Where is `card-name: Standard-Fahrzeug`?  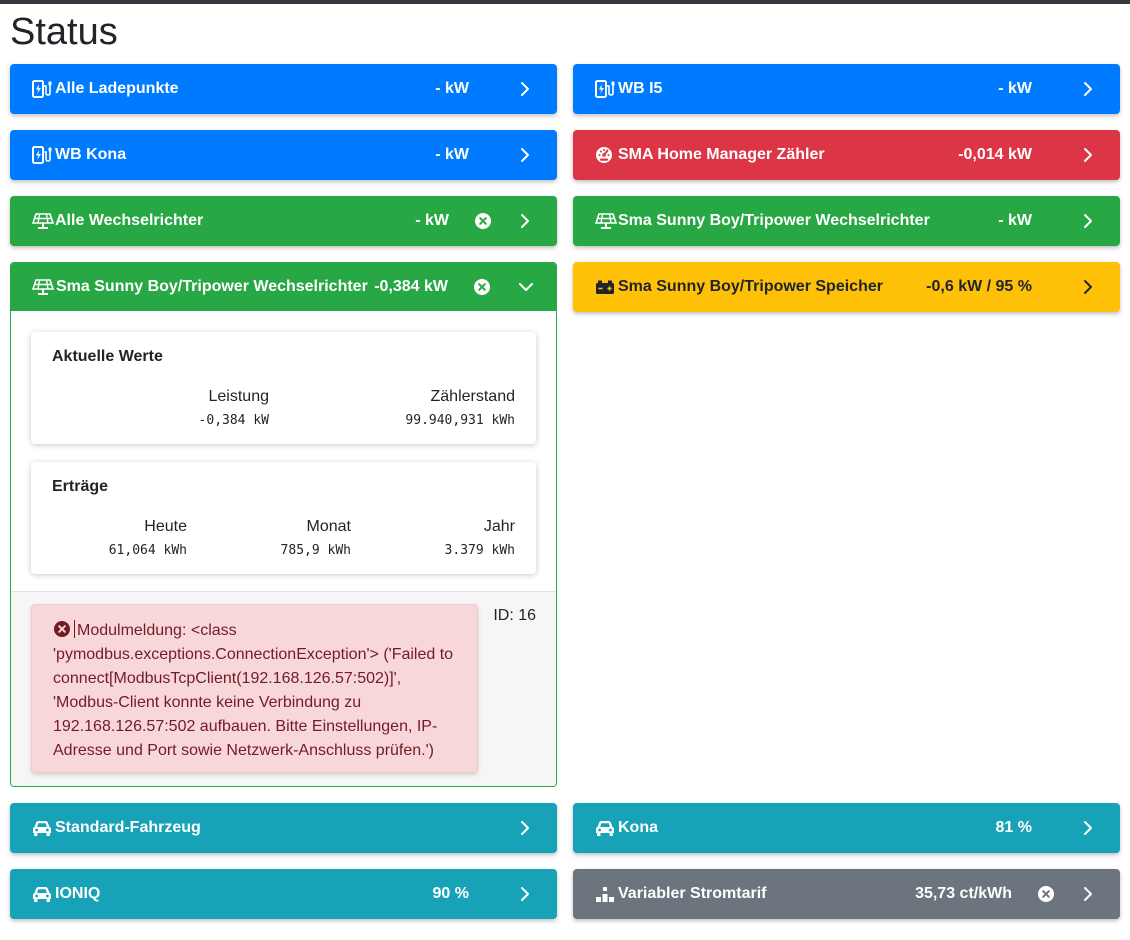 card-name: Standard-Fahrzeug is located at coordinates (128, 827).